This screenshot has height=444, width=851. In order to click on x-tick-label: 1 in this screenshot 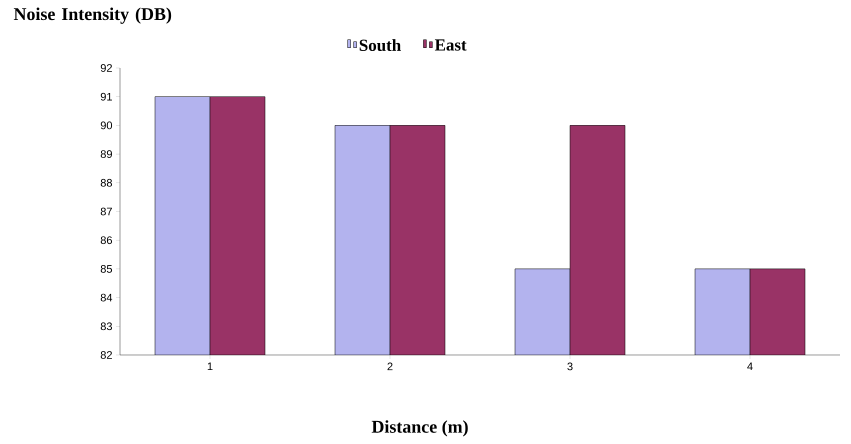, I will do `click(210, 366)`.